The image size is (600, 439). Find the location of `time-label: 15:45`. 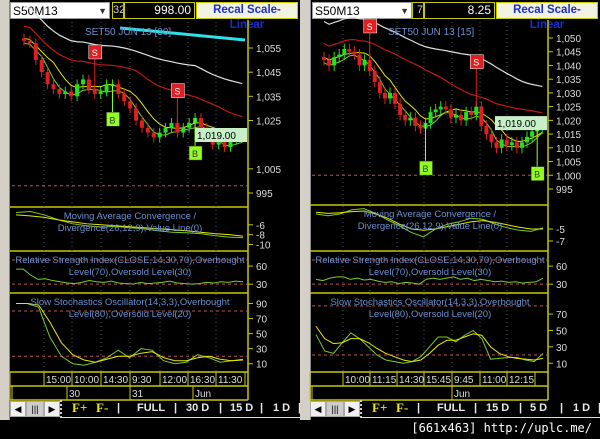

time-label: 15:45 is located at coordinates (438, 380).